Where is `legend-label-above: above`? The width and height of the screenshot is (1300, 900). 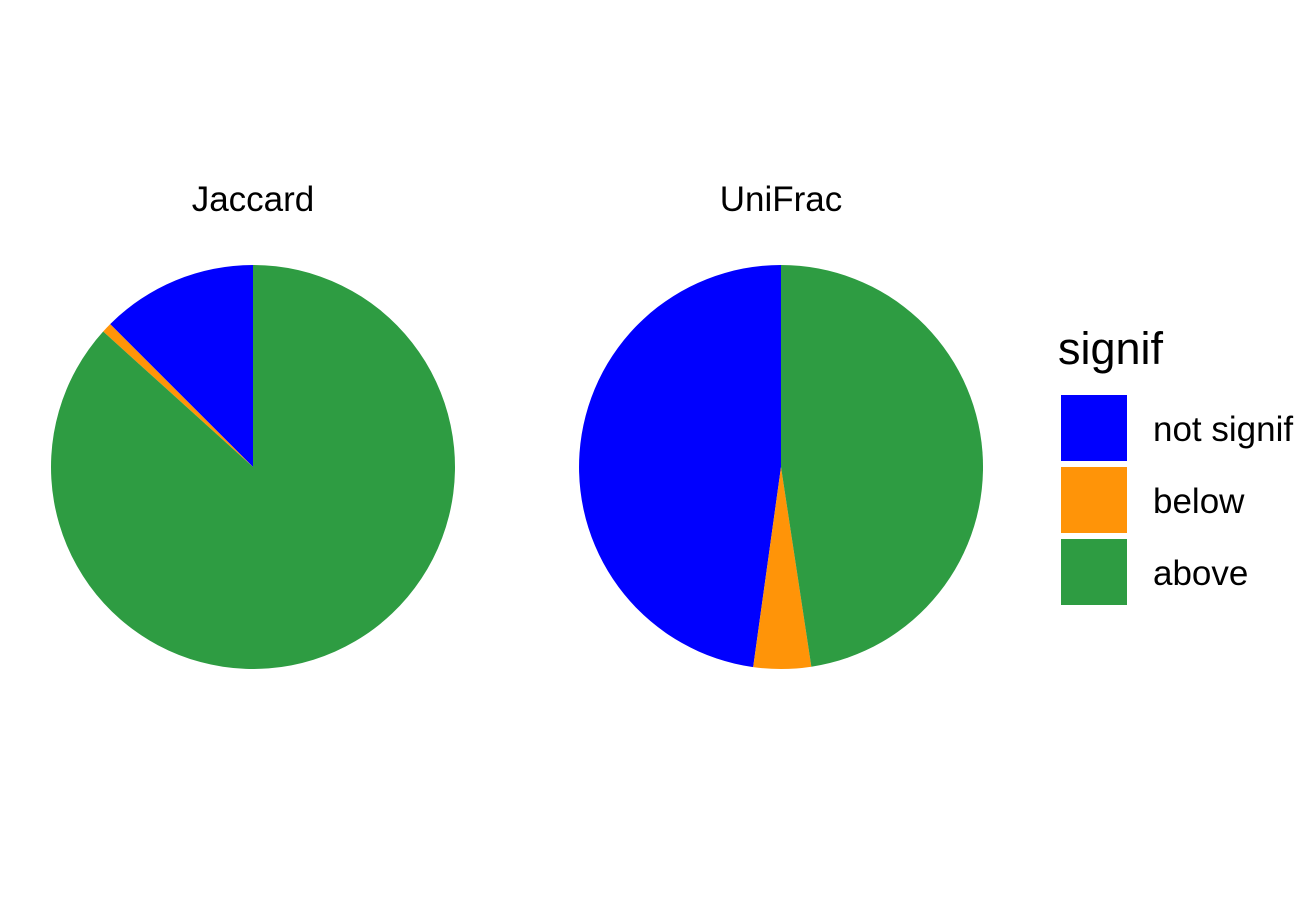 legend-label-above: above is located at coordinates (1200, 573).